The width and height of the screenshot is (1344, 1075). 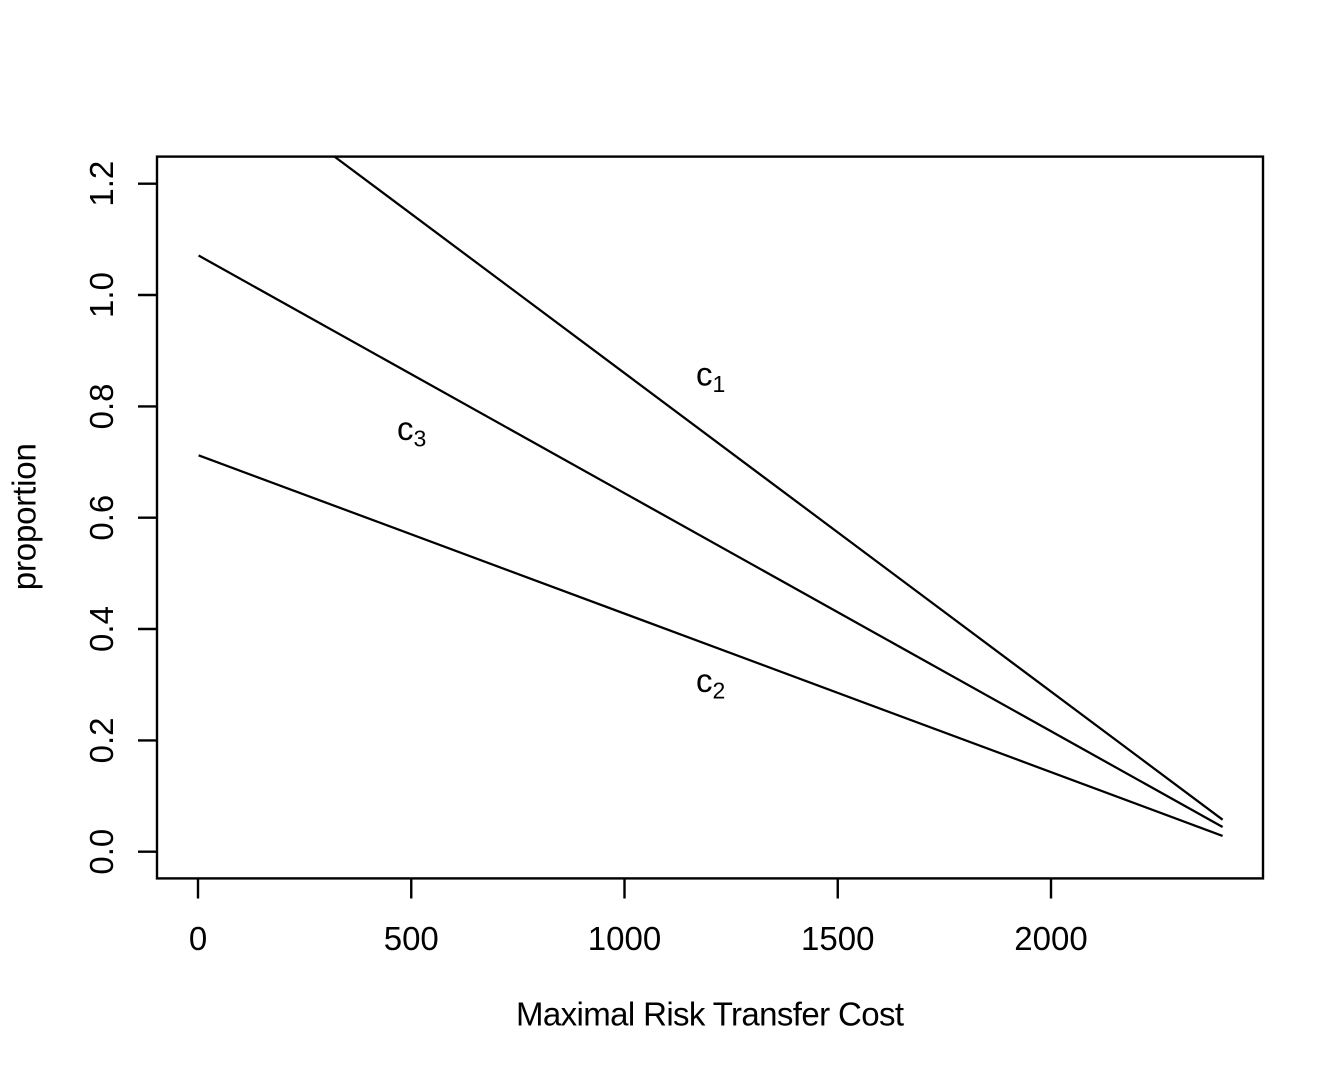 I want to click on svg-text: Maximal Risk Transfer Cost, so click(x=710, y=1014).